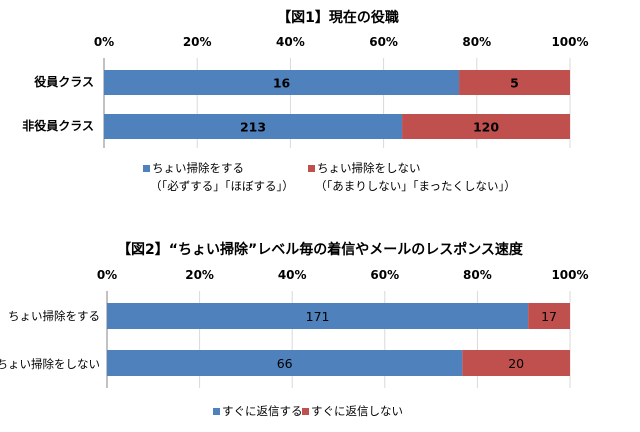 The image size is (640, 432). I want to click on chart1-legend-sublabel: （「あまりしない」「まったくしない」）, so click(415, 186).